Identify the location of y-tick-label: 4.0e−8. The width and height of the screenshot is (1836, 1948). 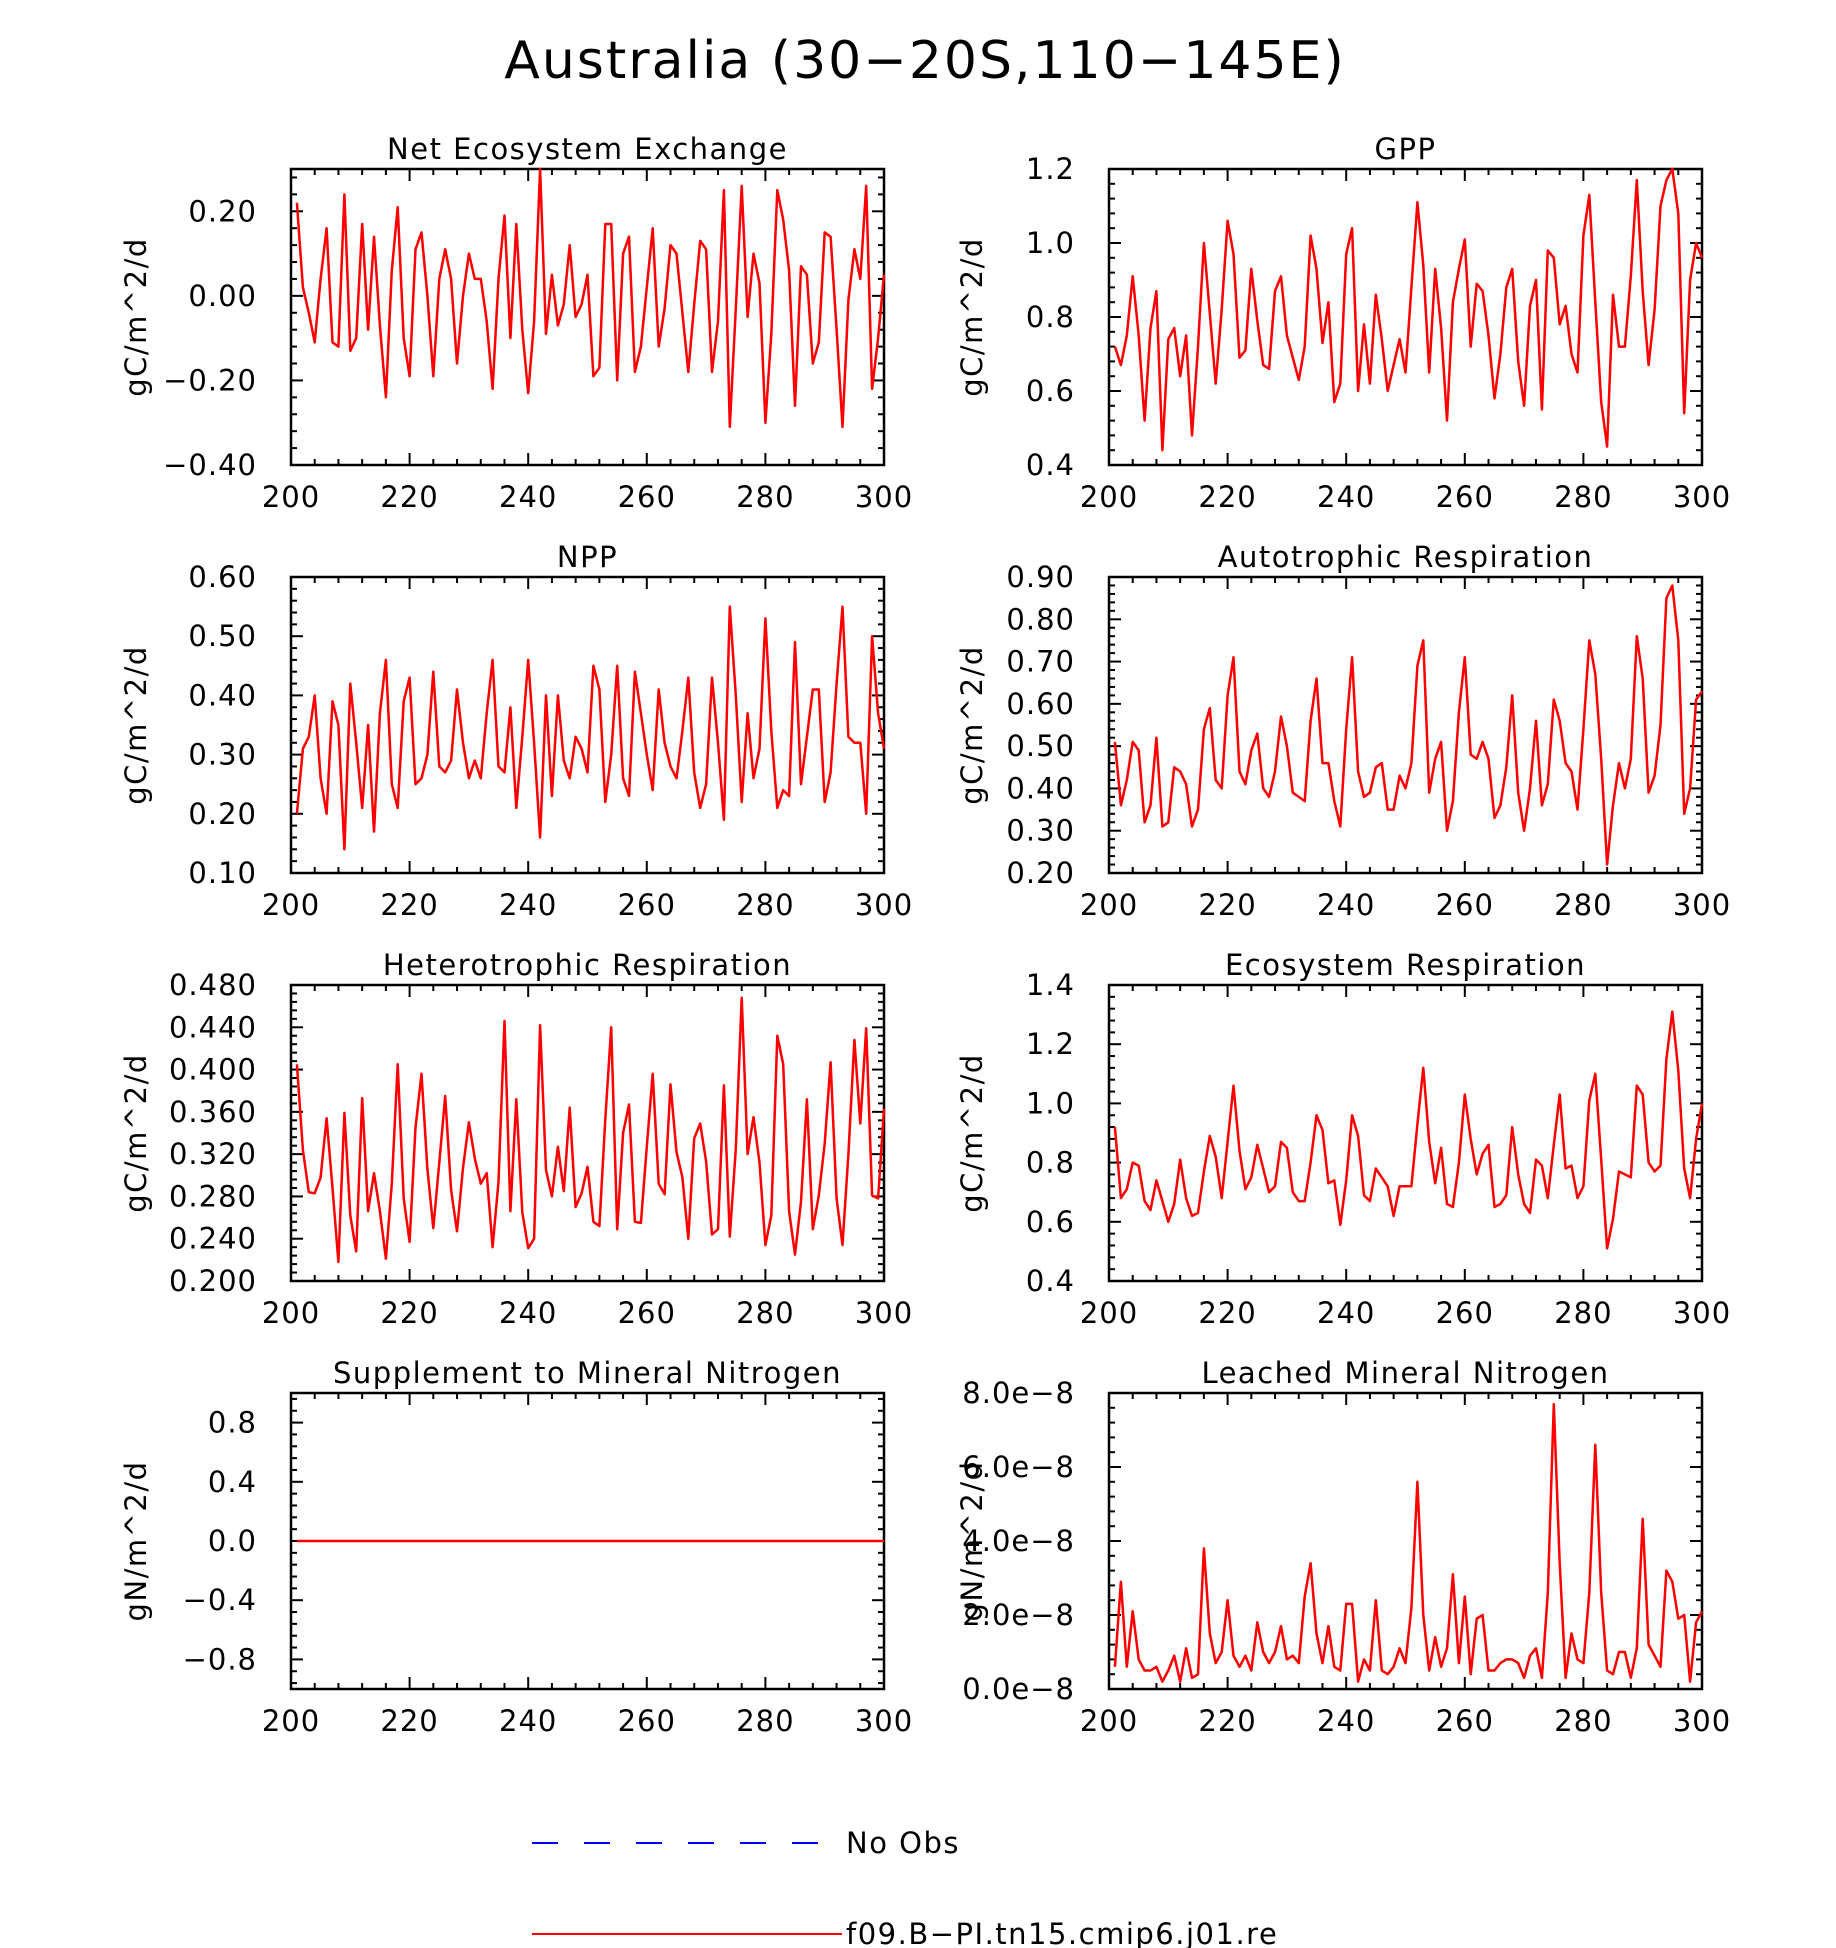
(1018, 1541).